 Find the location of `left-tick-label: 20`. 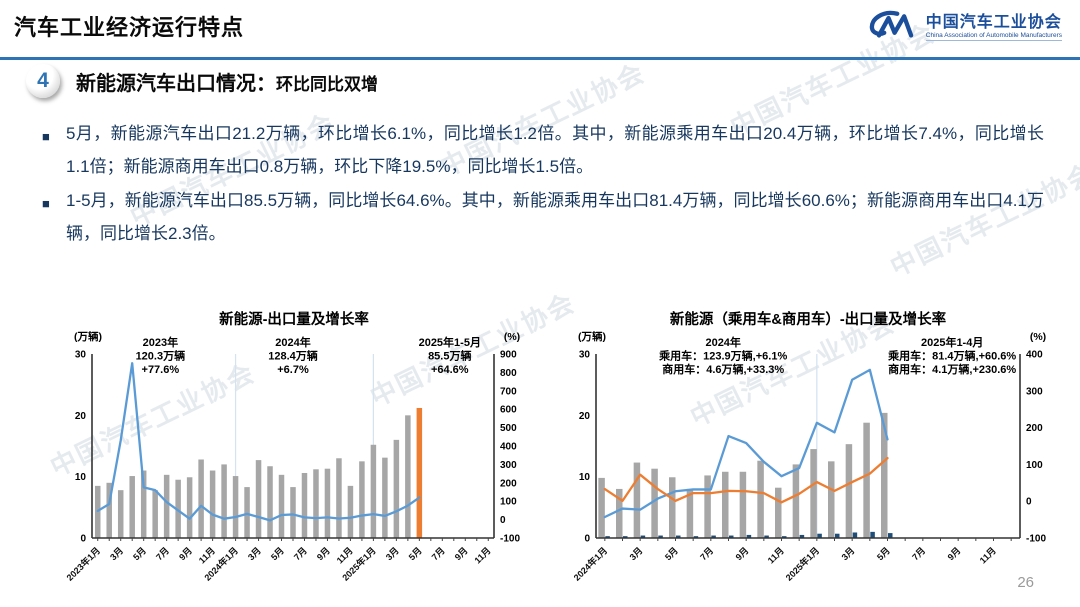

left-tick-label: 20 is located at coordinates (585, 416).